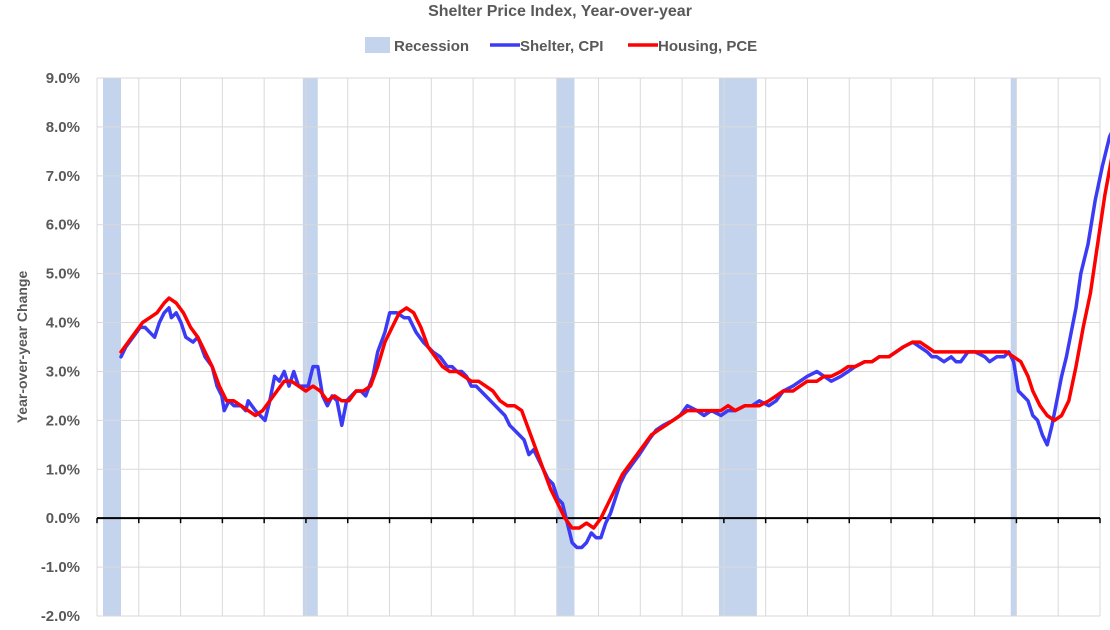 This screenshot has width=1110, height=630. I want to click on y-tick-label: -2.0%, so click(60, 616).